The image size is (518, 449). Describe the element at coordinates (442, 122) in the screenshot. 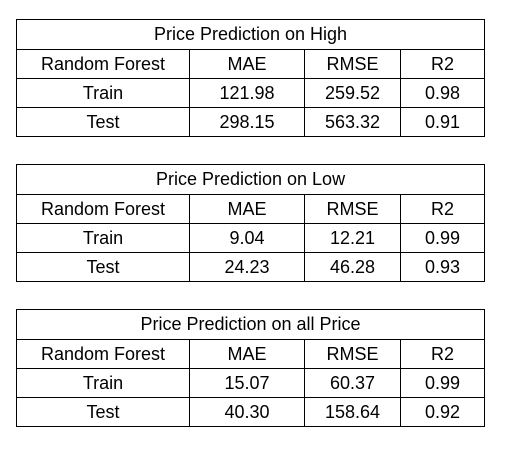

I see `r2-value: 0.91` at that location.